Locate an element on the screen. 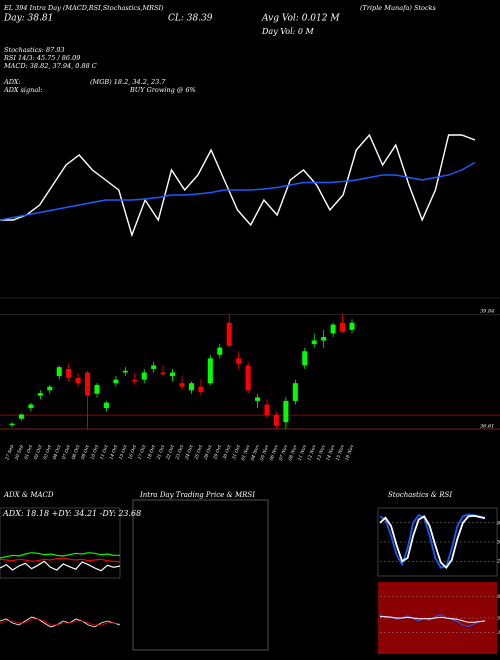 The width and height of the screenshot is (500, 660). x-tick-label: 16 Oct is located at coordinates (132, 452).